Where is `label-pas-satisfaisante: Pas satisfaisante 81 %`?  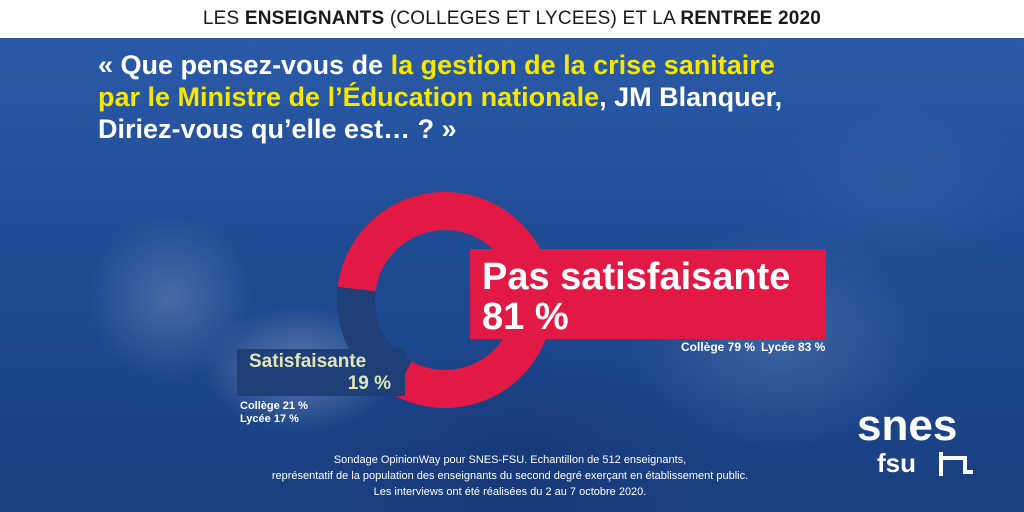
label-pas-satisfaisante: Pas satisfaisante 81 % is located at coordinates (648, 294).